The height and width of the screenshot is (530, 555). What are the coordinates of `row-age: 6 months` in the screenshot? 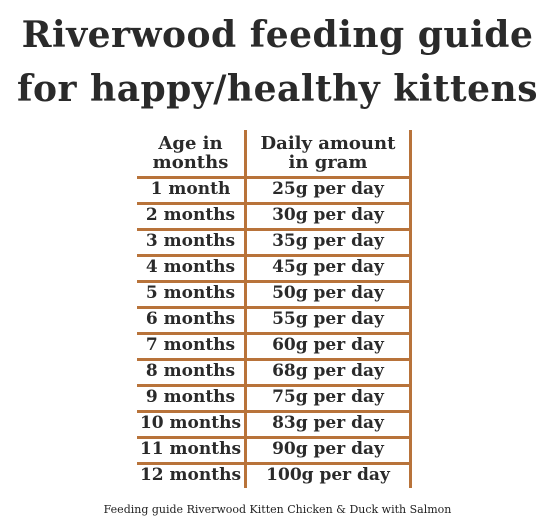 It's located at (190, 319).